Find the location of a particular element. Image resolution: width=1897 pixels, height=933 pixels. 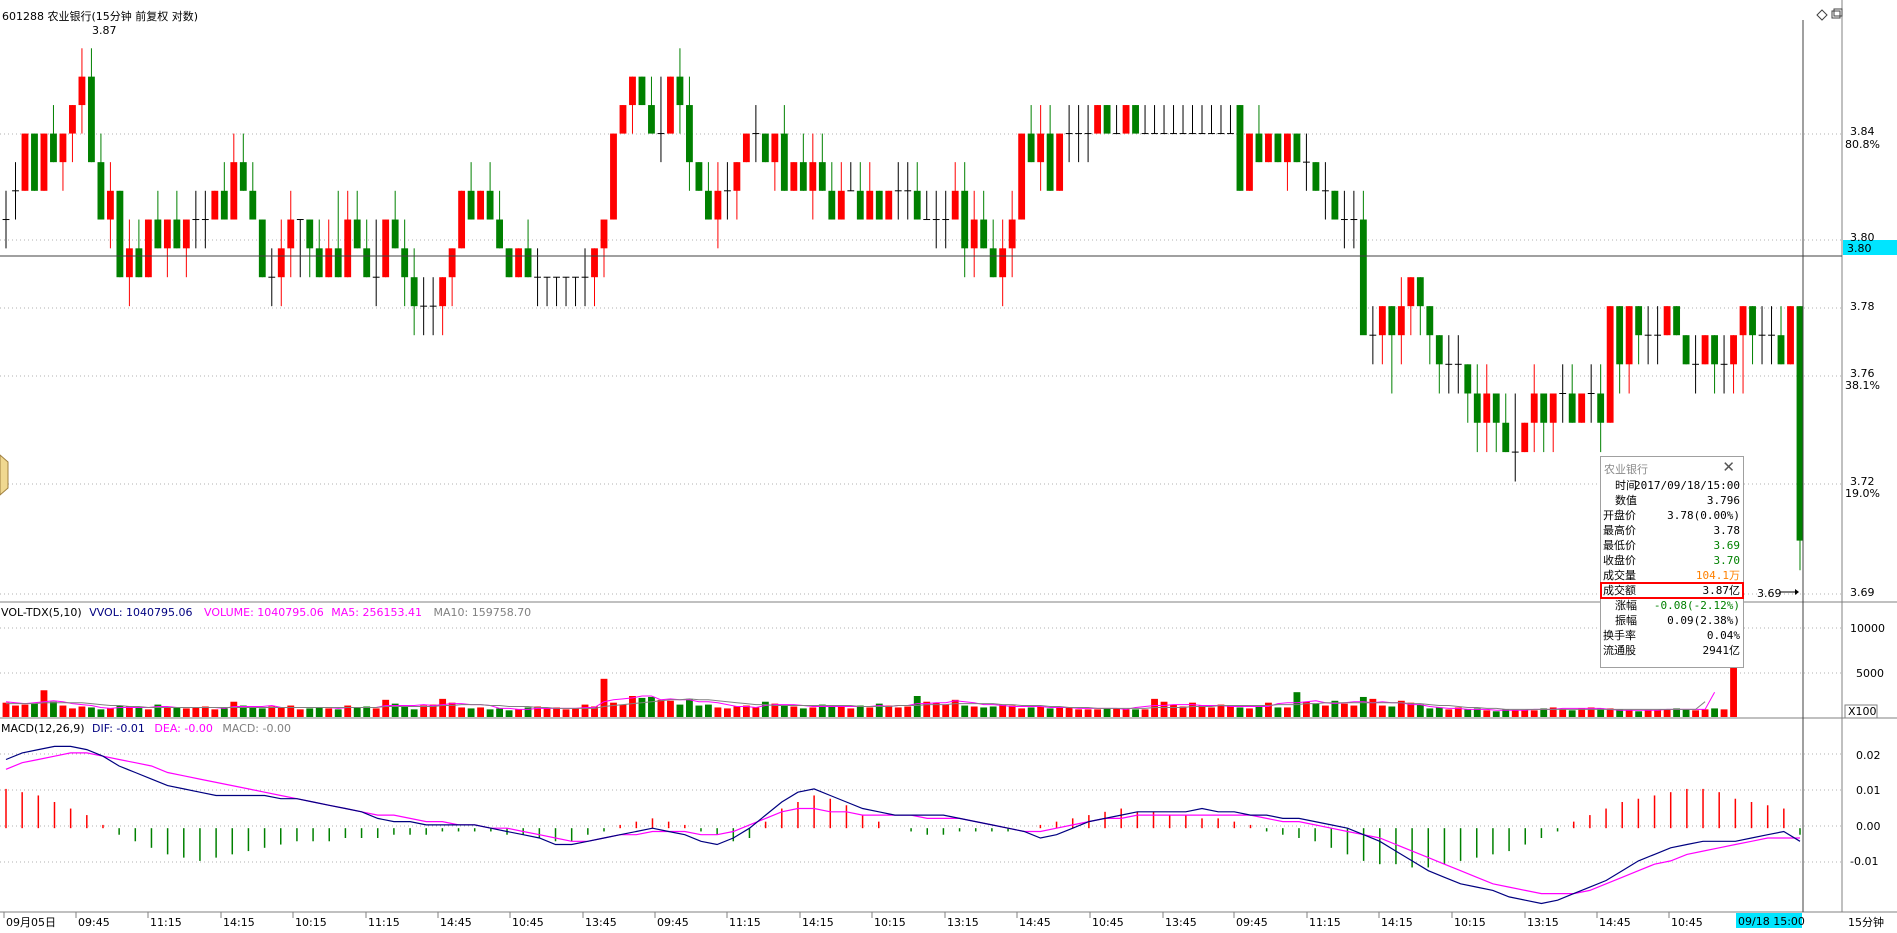

dif-value: DIF: -0.01 is located at coordinates (118, 728).